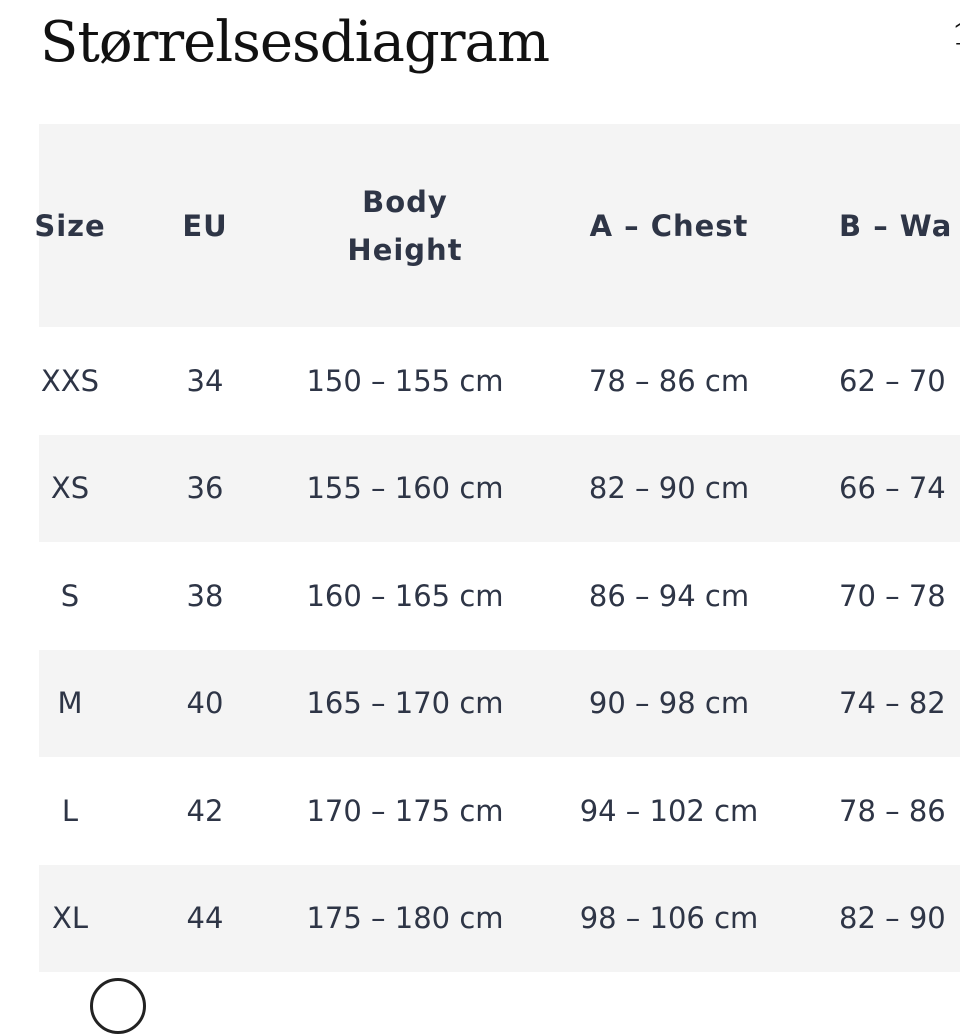 This screenshot has width=960, height=1034. What do you see at coordinates (405, 380) in the screenshot?
I see `table-cell: 150 – 155 cm` at bounding box center [405, 380].